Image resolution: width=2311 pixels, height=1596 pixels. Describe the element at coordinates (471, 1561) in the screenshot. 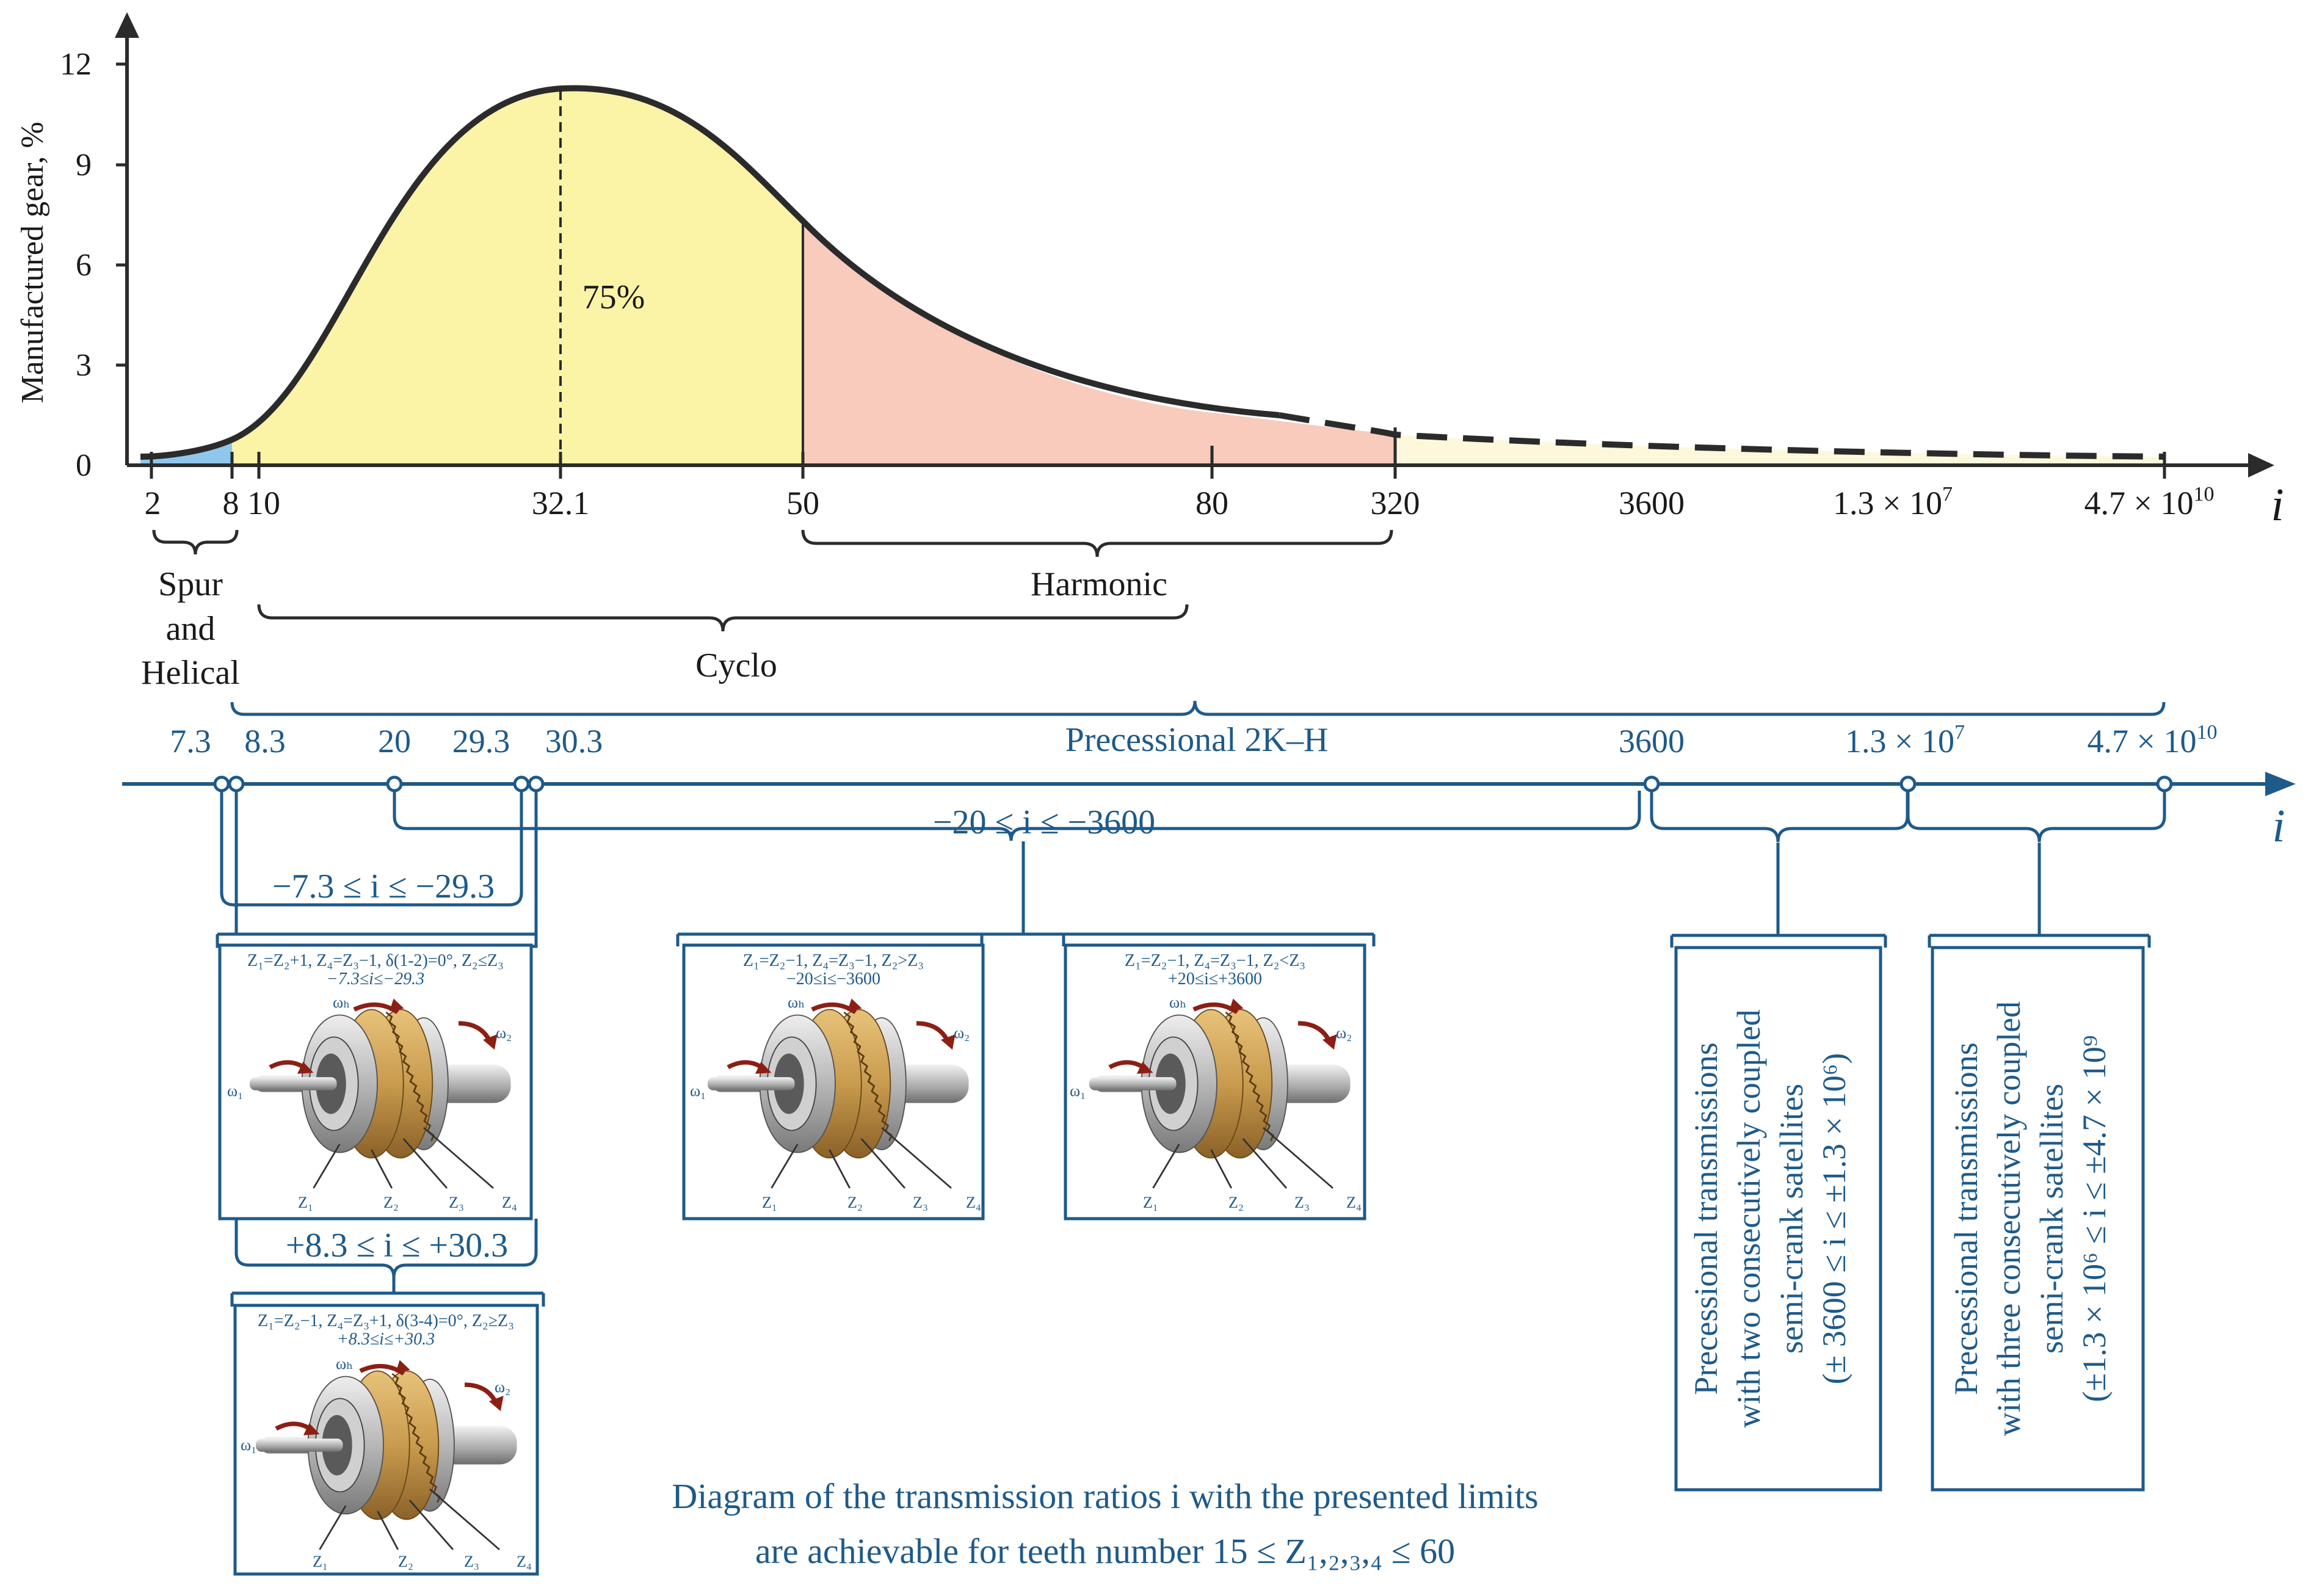

I see `panel-4-z3: Z₃` at that location.